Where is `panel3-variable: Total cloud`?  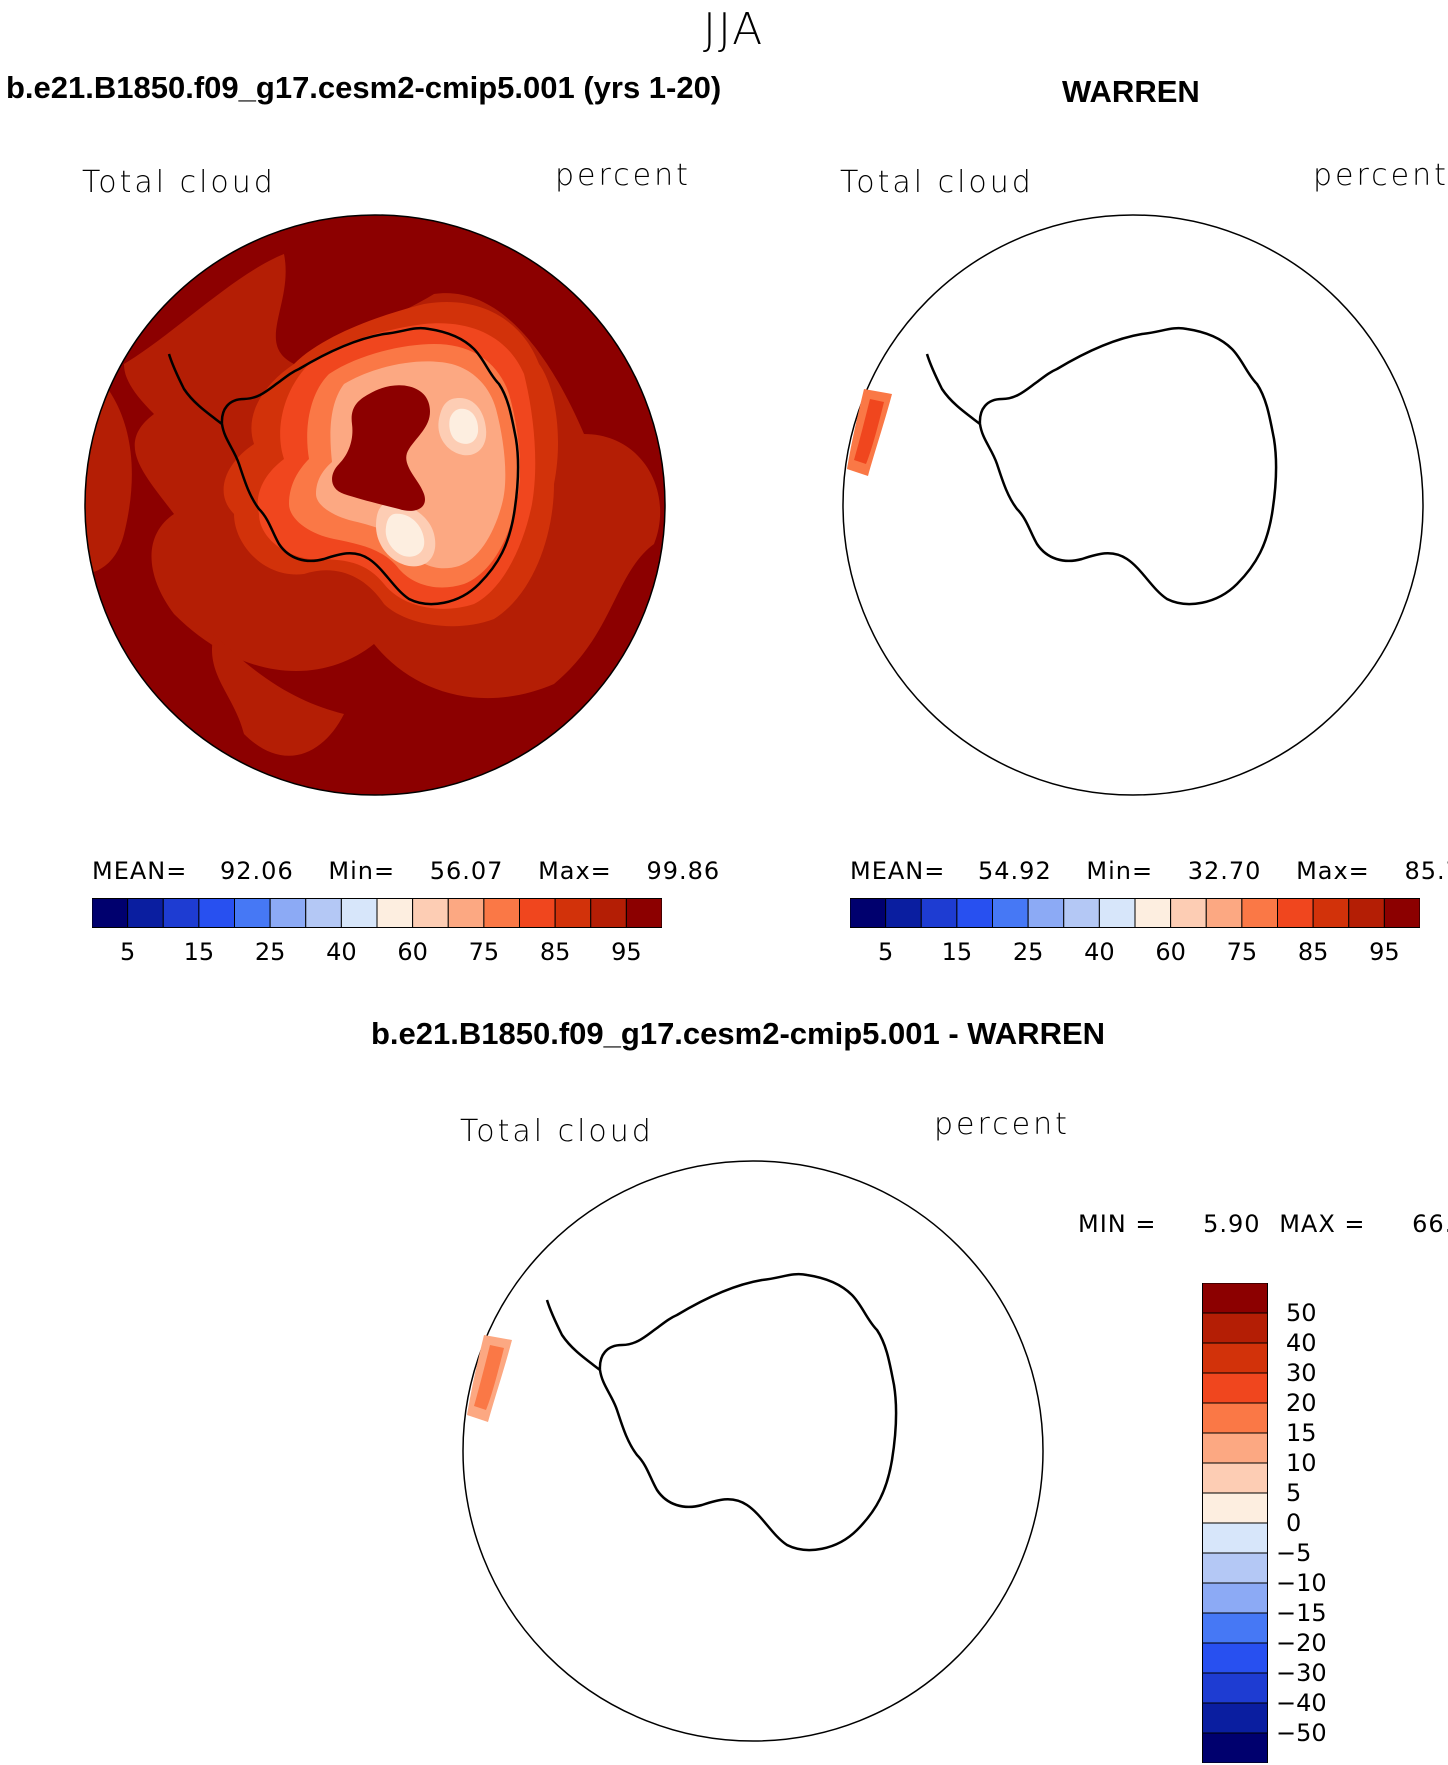 panel3-variable: Total cloud is located at coordinates (557, 1131).